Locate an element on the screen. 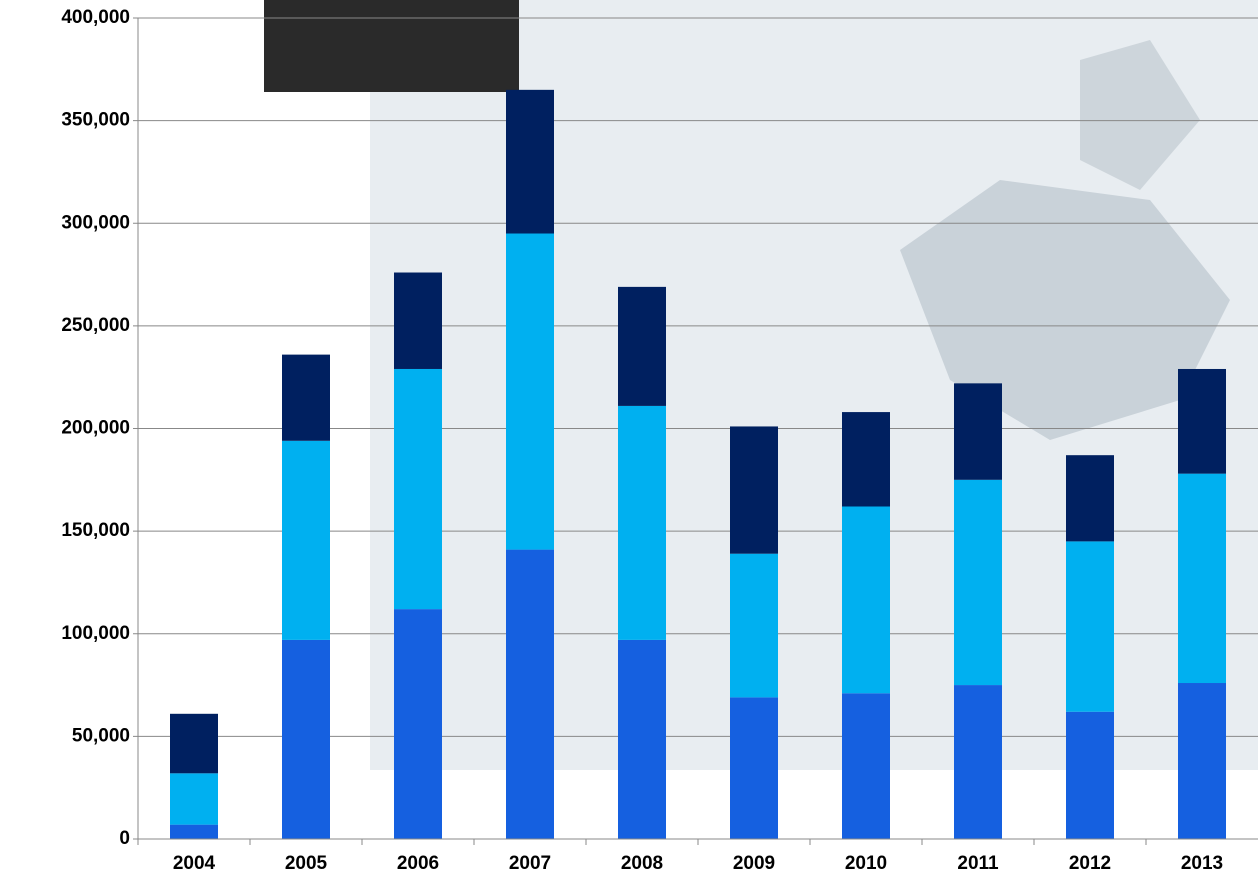 This screenshot has height=882, width=1258. y-tick-label: 0 is located at coordinates (124, 838).